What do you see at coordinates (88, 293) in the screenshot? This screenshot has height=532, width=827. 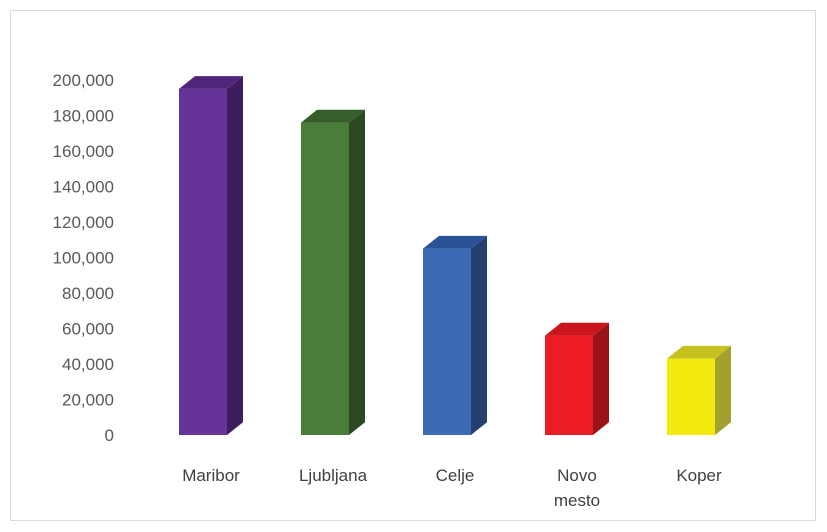 I see `y-tick-label: 80,000` at bounding box center [88, 293].